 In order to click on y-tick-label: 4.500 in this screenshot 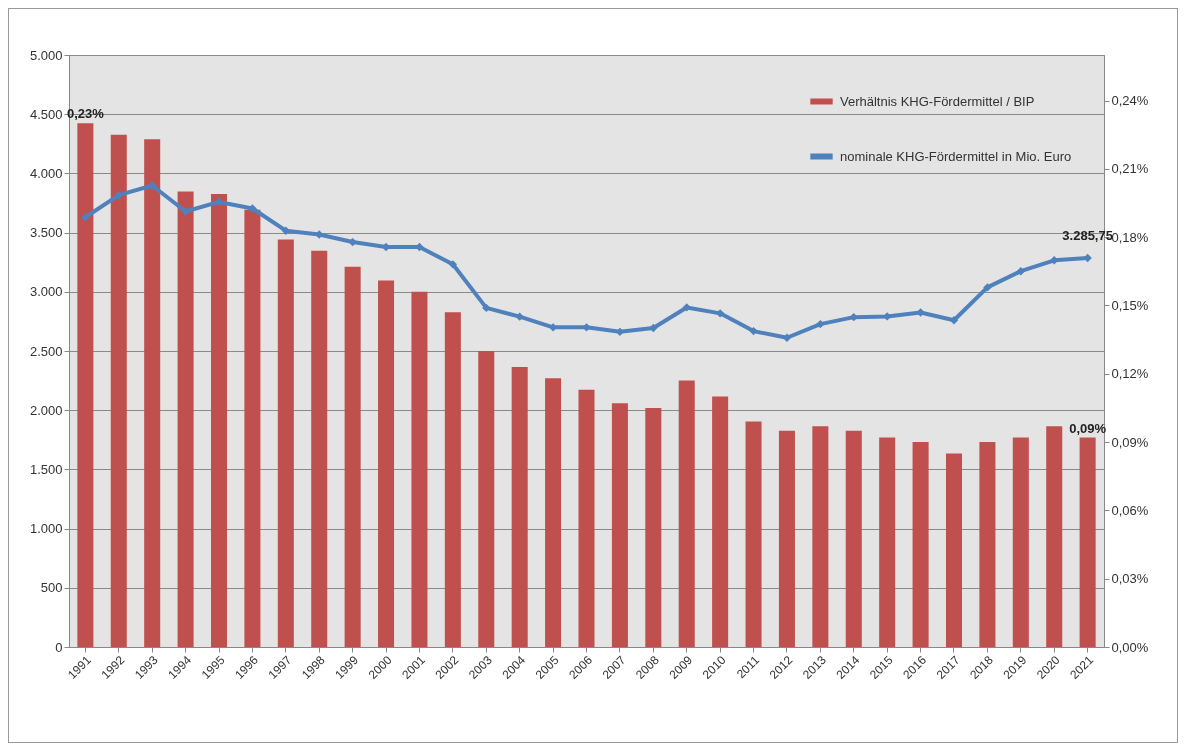, I will do `click(46, 114)`.